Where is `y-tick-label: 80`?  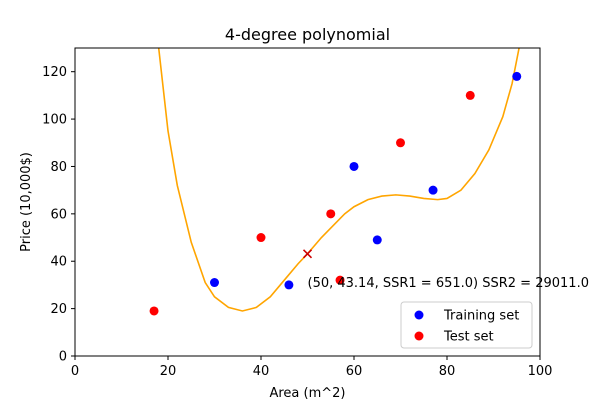 y-tick-label: 80 is located at coordinates (58, 167).